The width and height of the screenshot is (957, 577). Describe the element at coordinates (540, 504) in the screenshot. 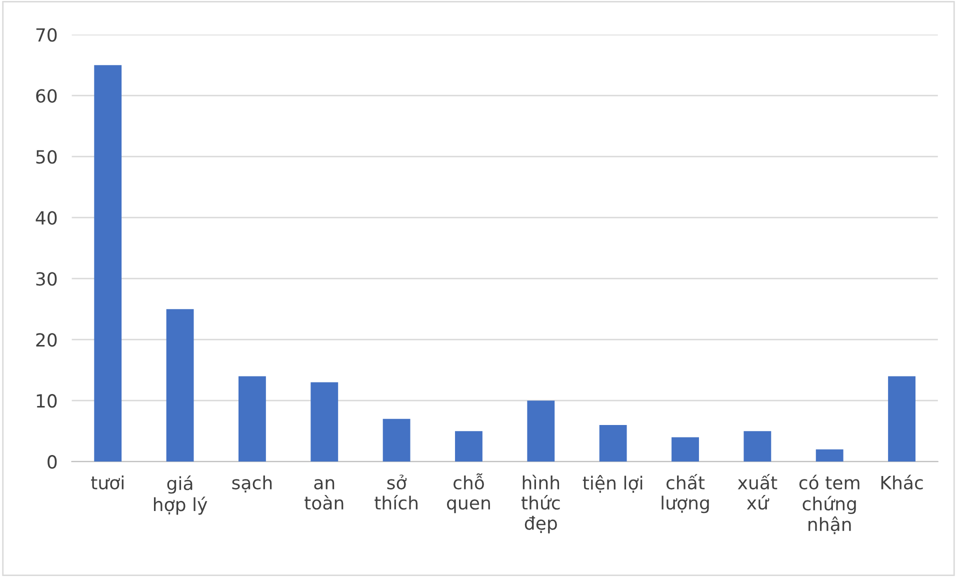

I see `x-tick-label: hình thức đẹp` at that location.